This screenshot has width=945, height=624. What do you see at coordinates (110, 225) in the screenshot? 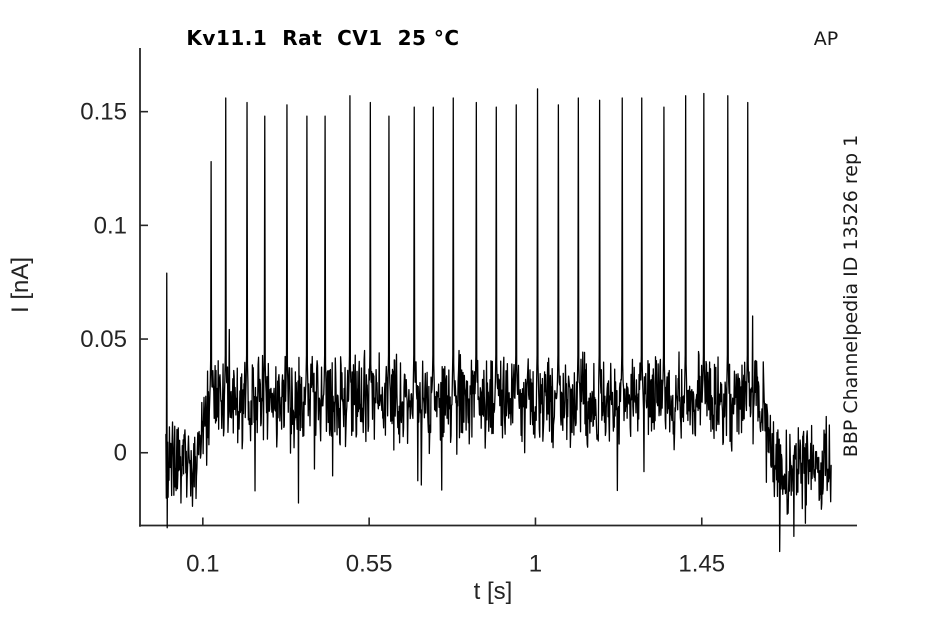
I see `y-tick-label: 0.1` at bounding box center [110, 225].